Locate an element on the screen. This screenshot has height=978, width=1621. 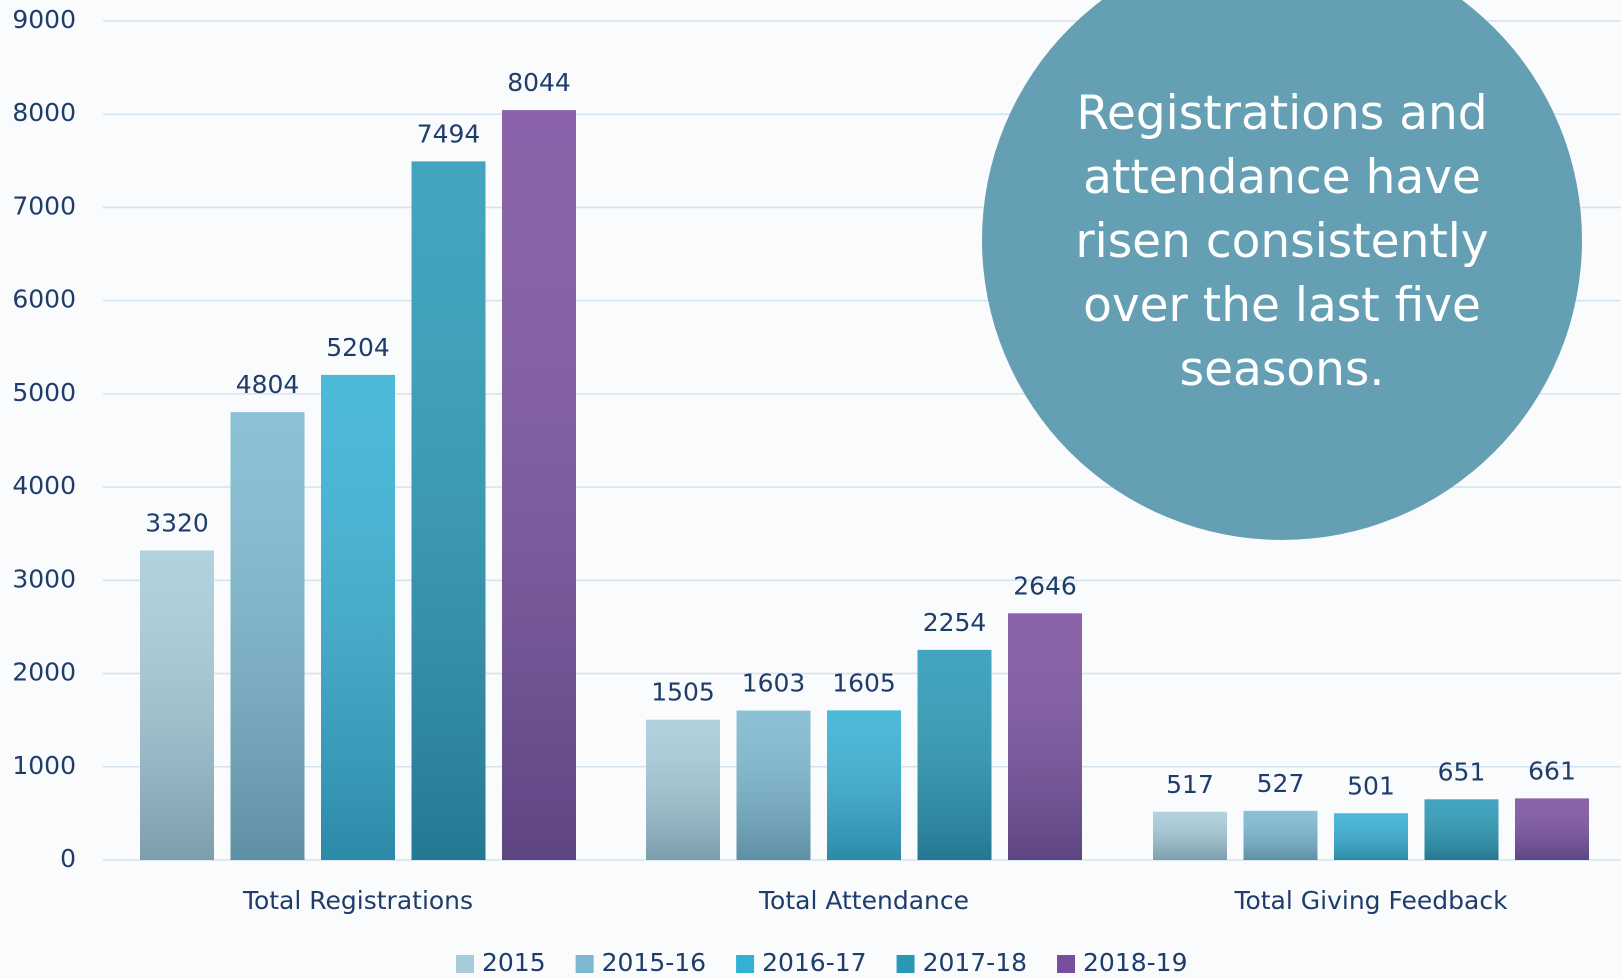
data-label: 527 is located at coordinates (1281, 783).